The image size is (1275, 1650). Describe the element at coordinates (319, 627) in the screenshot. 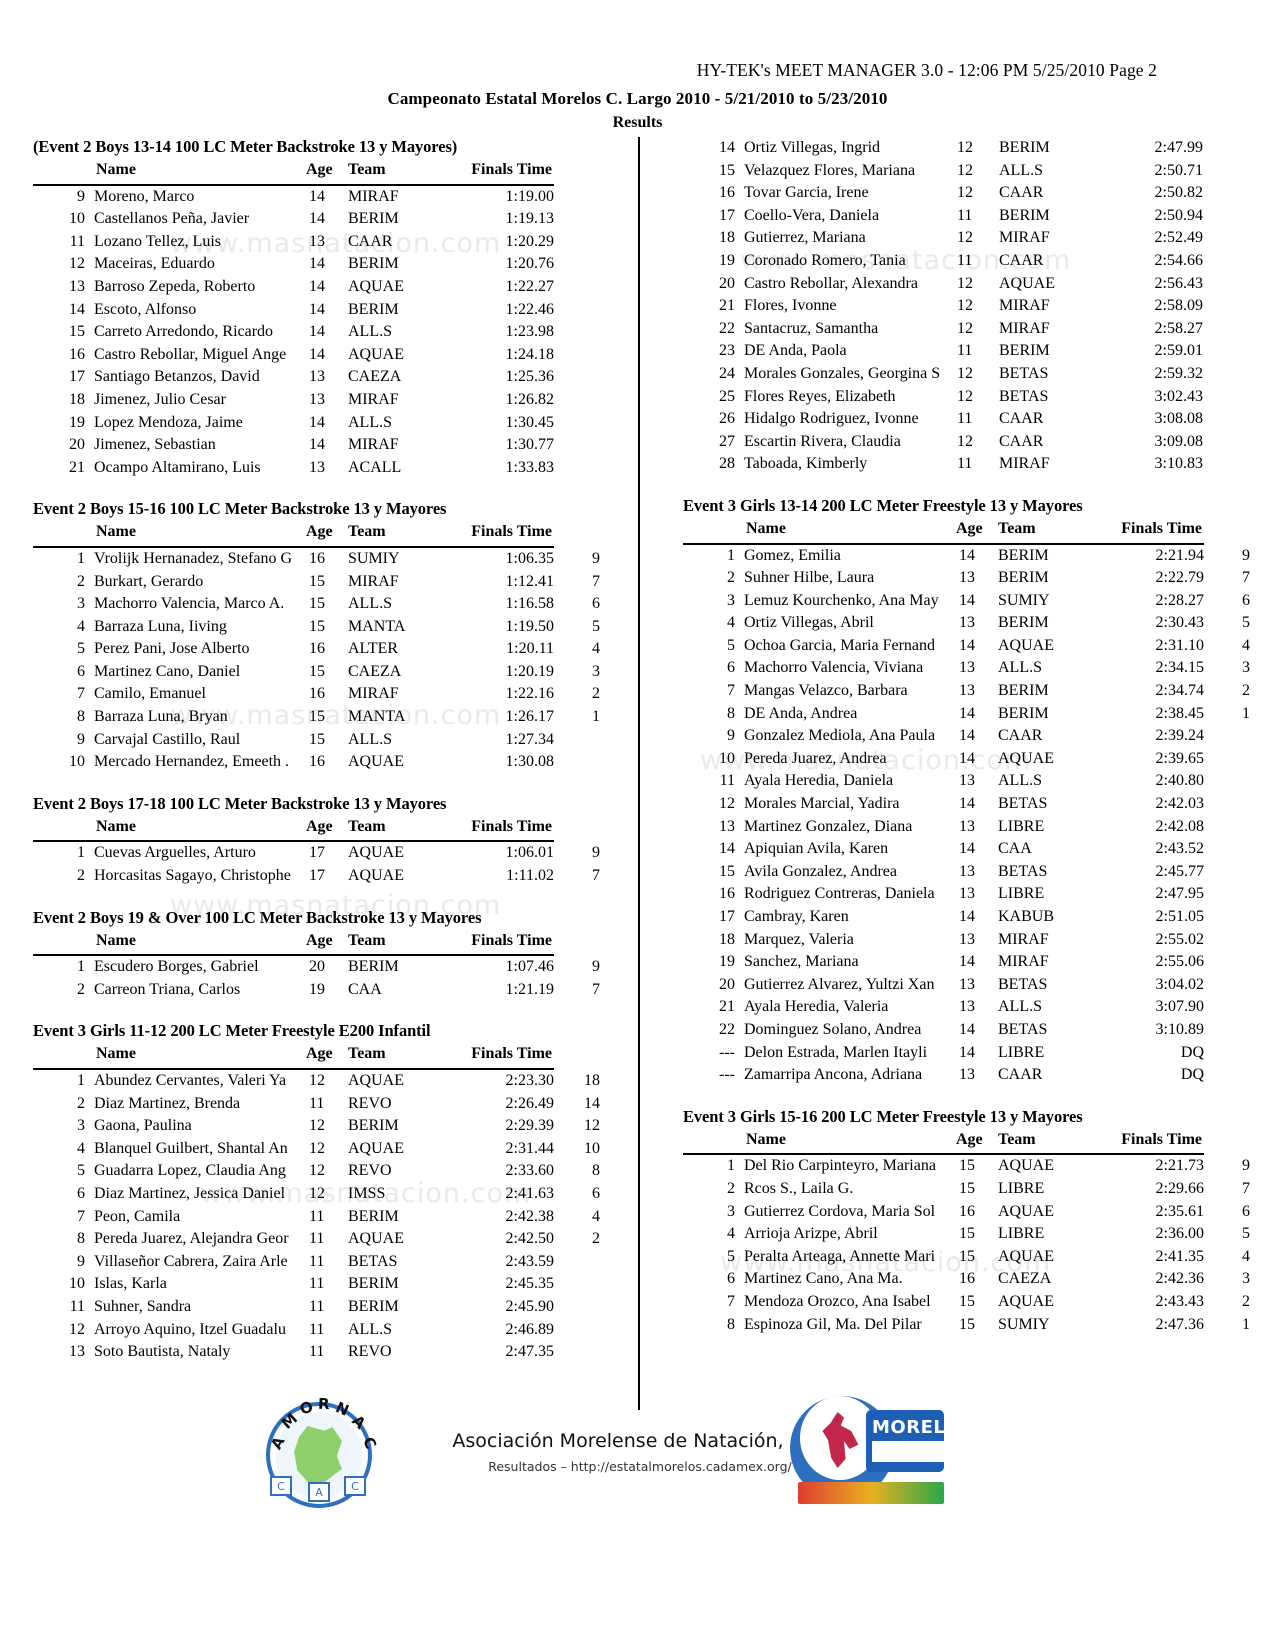

I see `table-row: 4 Barraza Luna, Iiving 15 MANTA 1:19.50 5` at that location.